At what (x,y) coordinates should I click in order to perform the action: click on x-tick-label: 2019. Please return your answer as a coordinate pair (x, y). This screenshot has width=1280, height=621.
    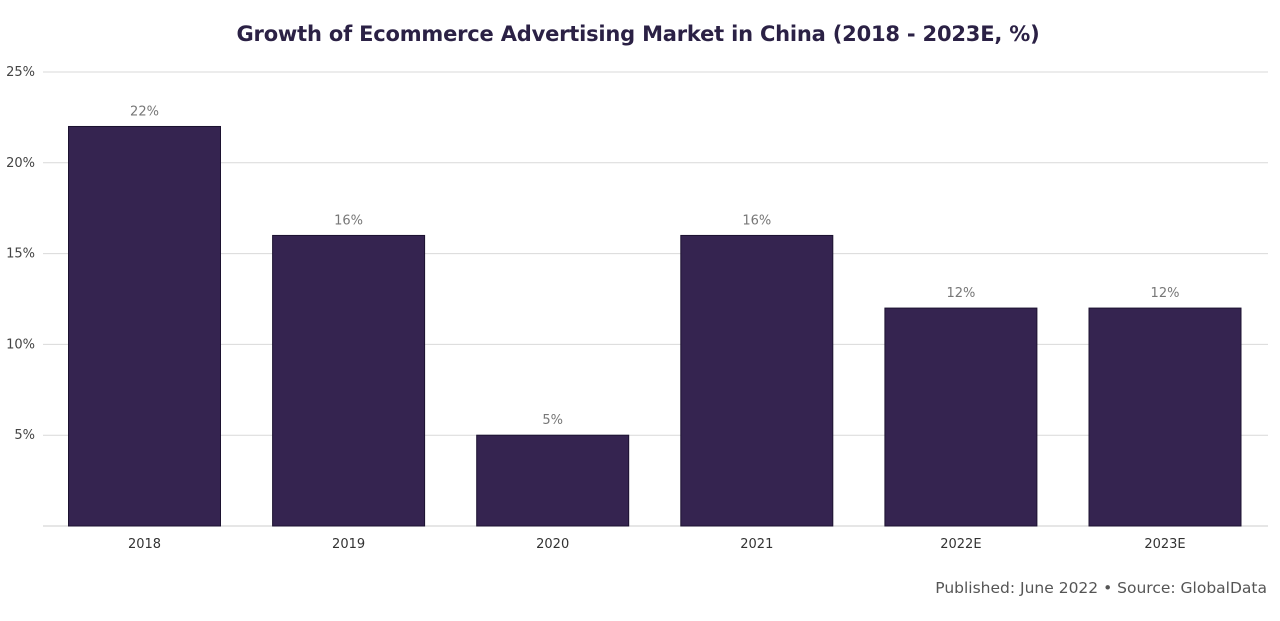
    Looking at the image, I should click on (348, 544).